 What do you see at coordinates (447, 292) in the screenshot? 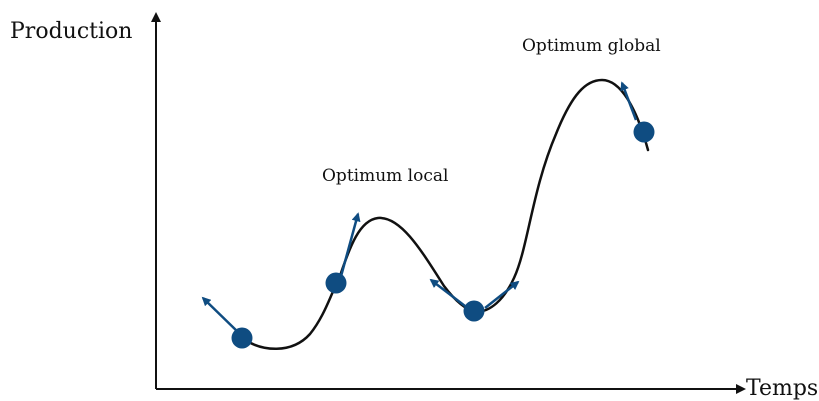
I see `gradient-arrow-3-left` at bounding box center [447, 292].